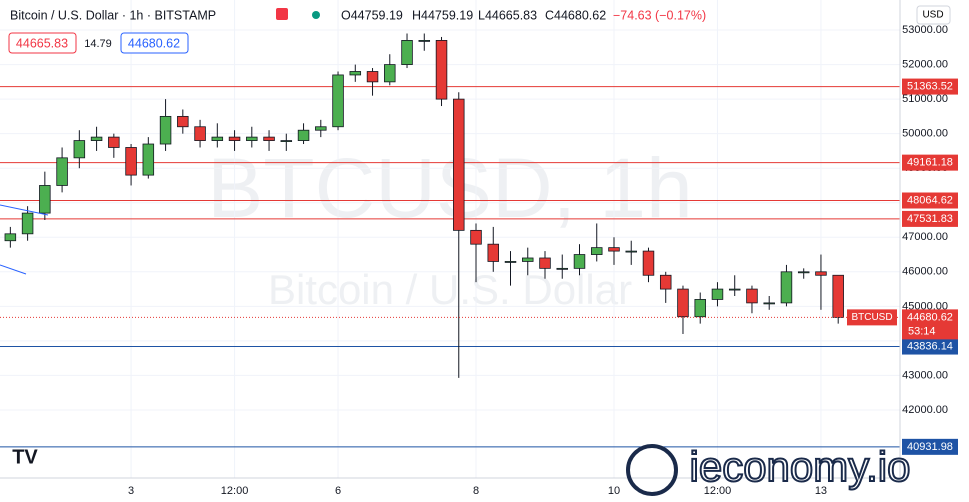 Image resolution: width=969 pixels, height=502 pixels. What do you see at coordinates (934, 251) in the screenshot?
I see `price-axis` at bounding box center [934, 251].